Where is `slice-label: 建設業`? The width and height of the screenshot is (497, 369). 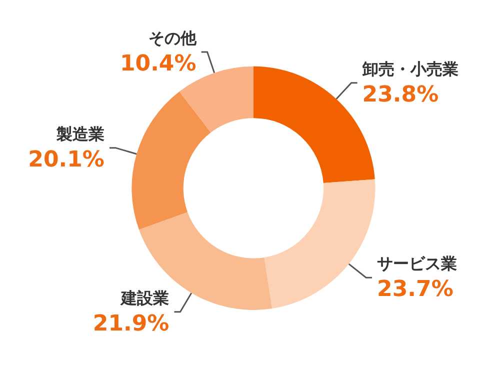
slice-label: 建設業 is located at coordinates (144, 298).